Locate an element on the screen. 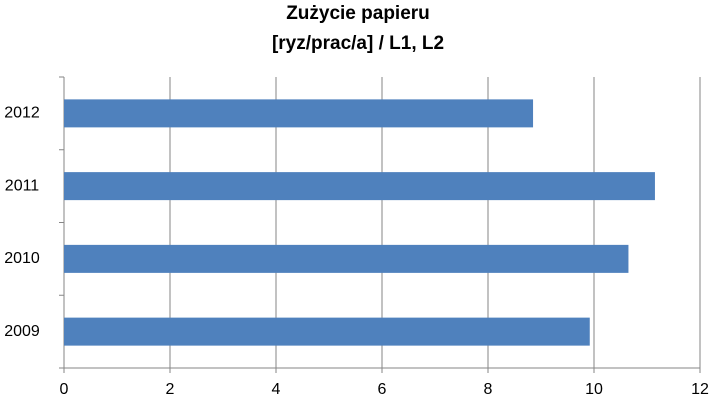  y-tick-label: 2009 is located at coordinates (22, 331).